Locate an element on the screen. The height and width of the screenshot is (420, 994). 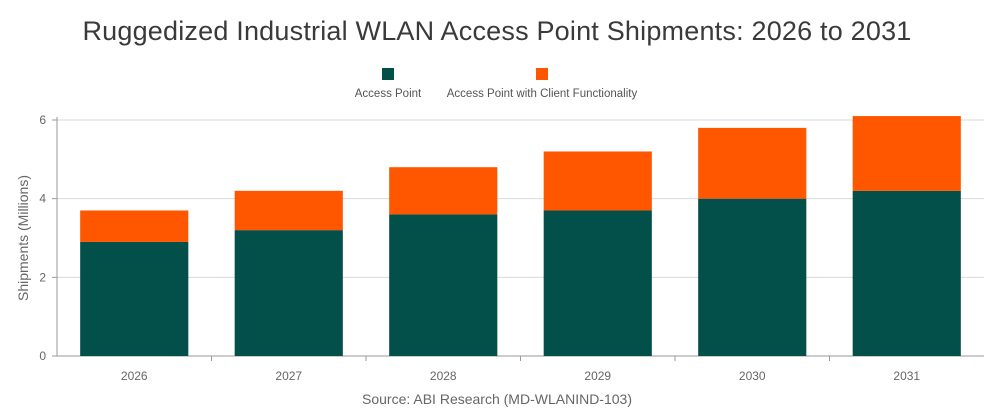
legend-swatch-client-functionality is located at coordinates (542, 74).